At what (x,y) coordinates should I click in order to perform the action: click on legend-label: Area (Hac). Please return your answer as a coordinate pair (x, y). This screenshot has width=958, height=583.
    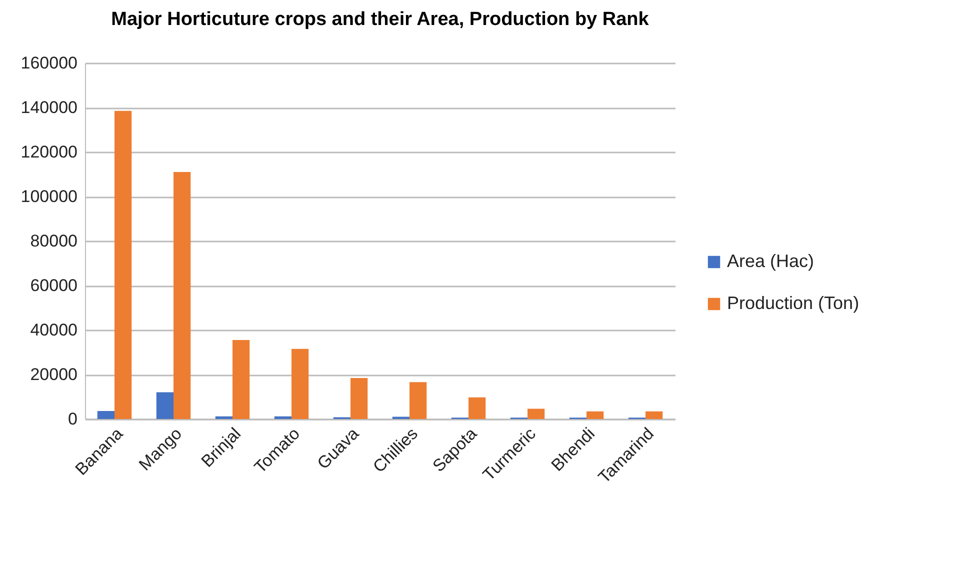
    Looking at the image, I should click on (770, 261).